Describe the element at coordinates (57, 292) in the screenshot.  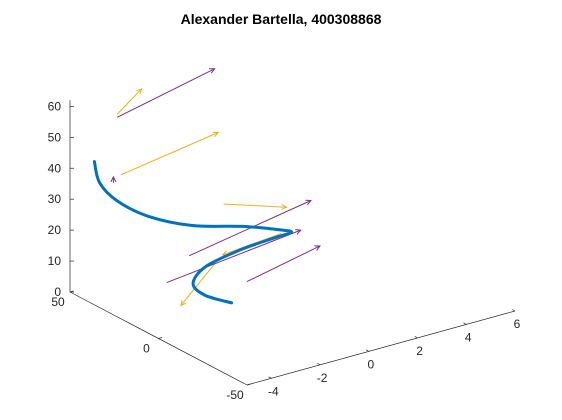
I see `z-tick-label: 0` at that location.